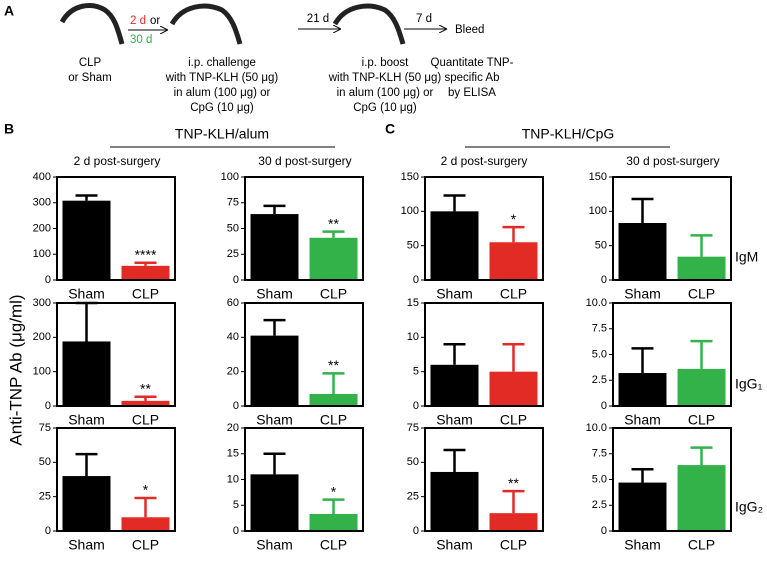 This screenshot has height=583, width=767. Describe the element at coordinates (42, 203) in the screenshot. I see `y-tick-label: 300` at that location.